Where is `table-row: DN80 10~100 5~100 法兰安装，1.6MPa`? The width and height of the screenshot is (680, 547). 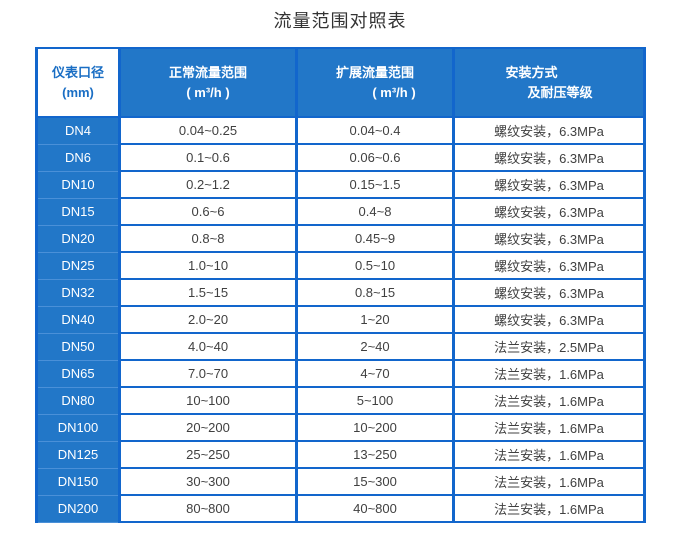
table-row: DN80 10~100 5~100 法兰安装，1.6MPa is located at coordinates (340, 400).